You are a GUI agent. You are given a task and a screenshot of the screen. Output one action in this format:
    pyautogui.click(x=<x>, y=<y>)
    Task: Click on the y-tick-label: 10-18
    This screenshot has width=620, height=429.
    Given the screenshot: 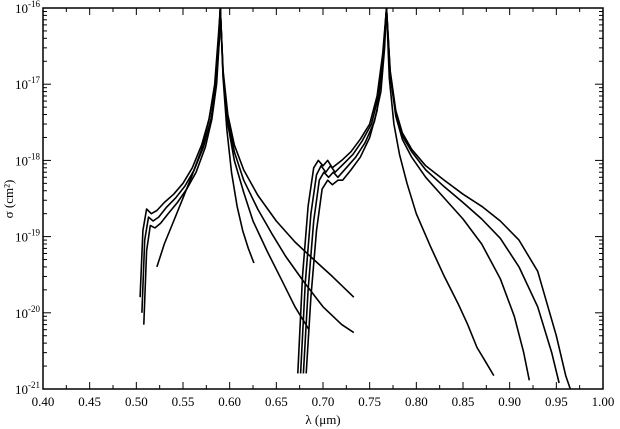 What is the action you would take?
    pyautogui.click(x=27, y=159)
    